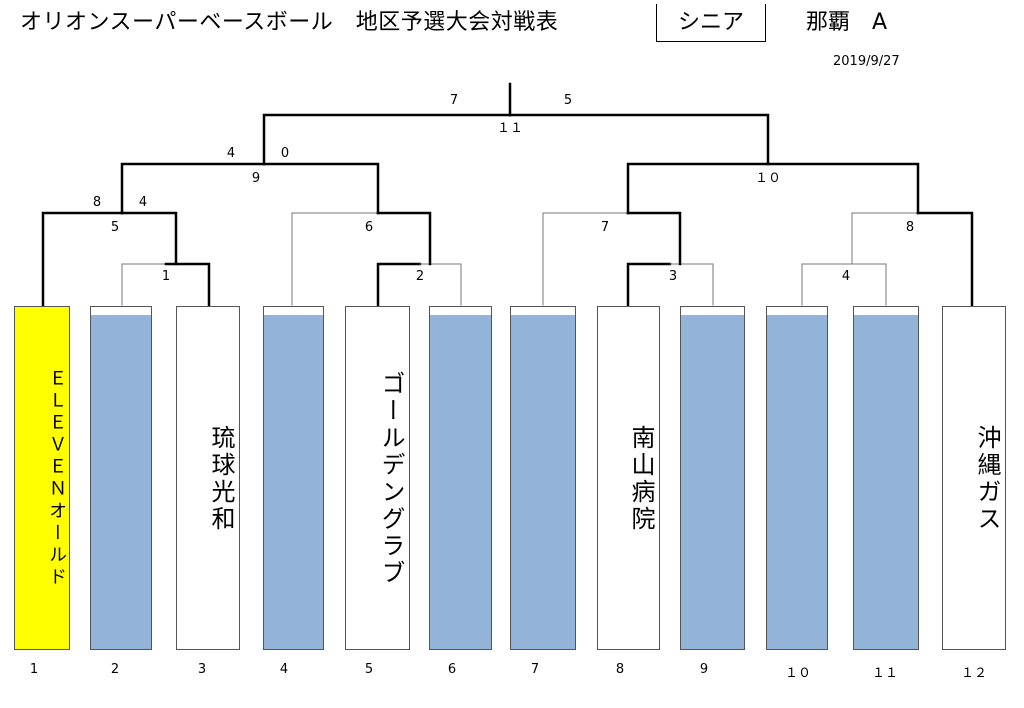 This screenshot has width=1024, height=708. I want to click on position-label-7: 7, so click(535, 669).